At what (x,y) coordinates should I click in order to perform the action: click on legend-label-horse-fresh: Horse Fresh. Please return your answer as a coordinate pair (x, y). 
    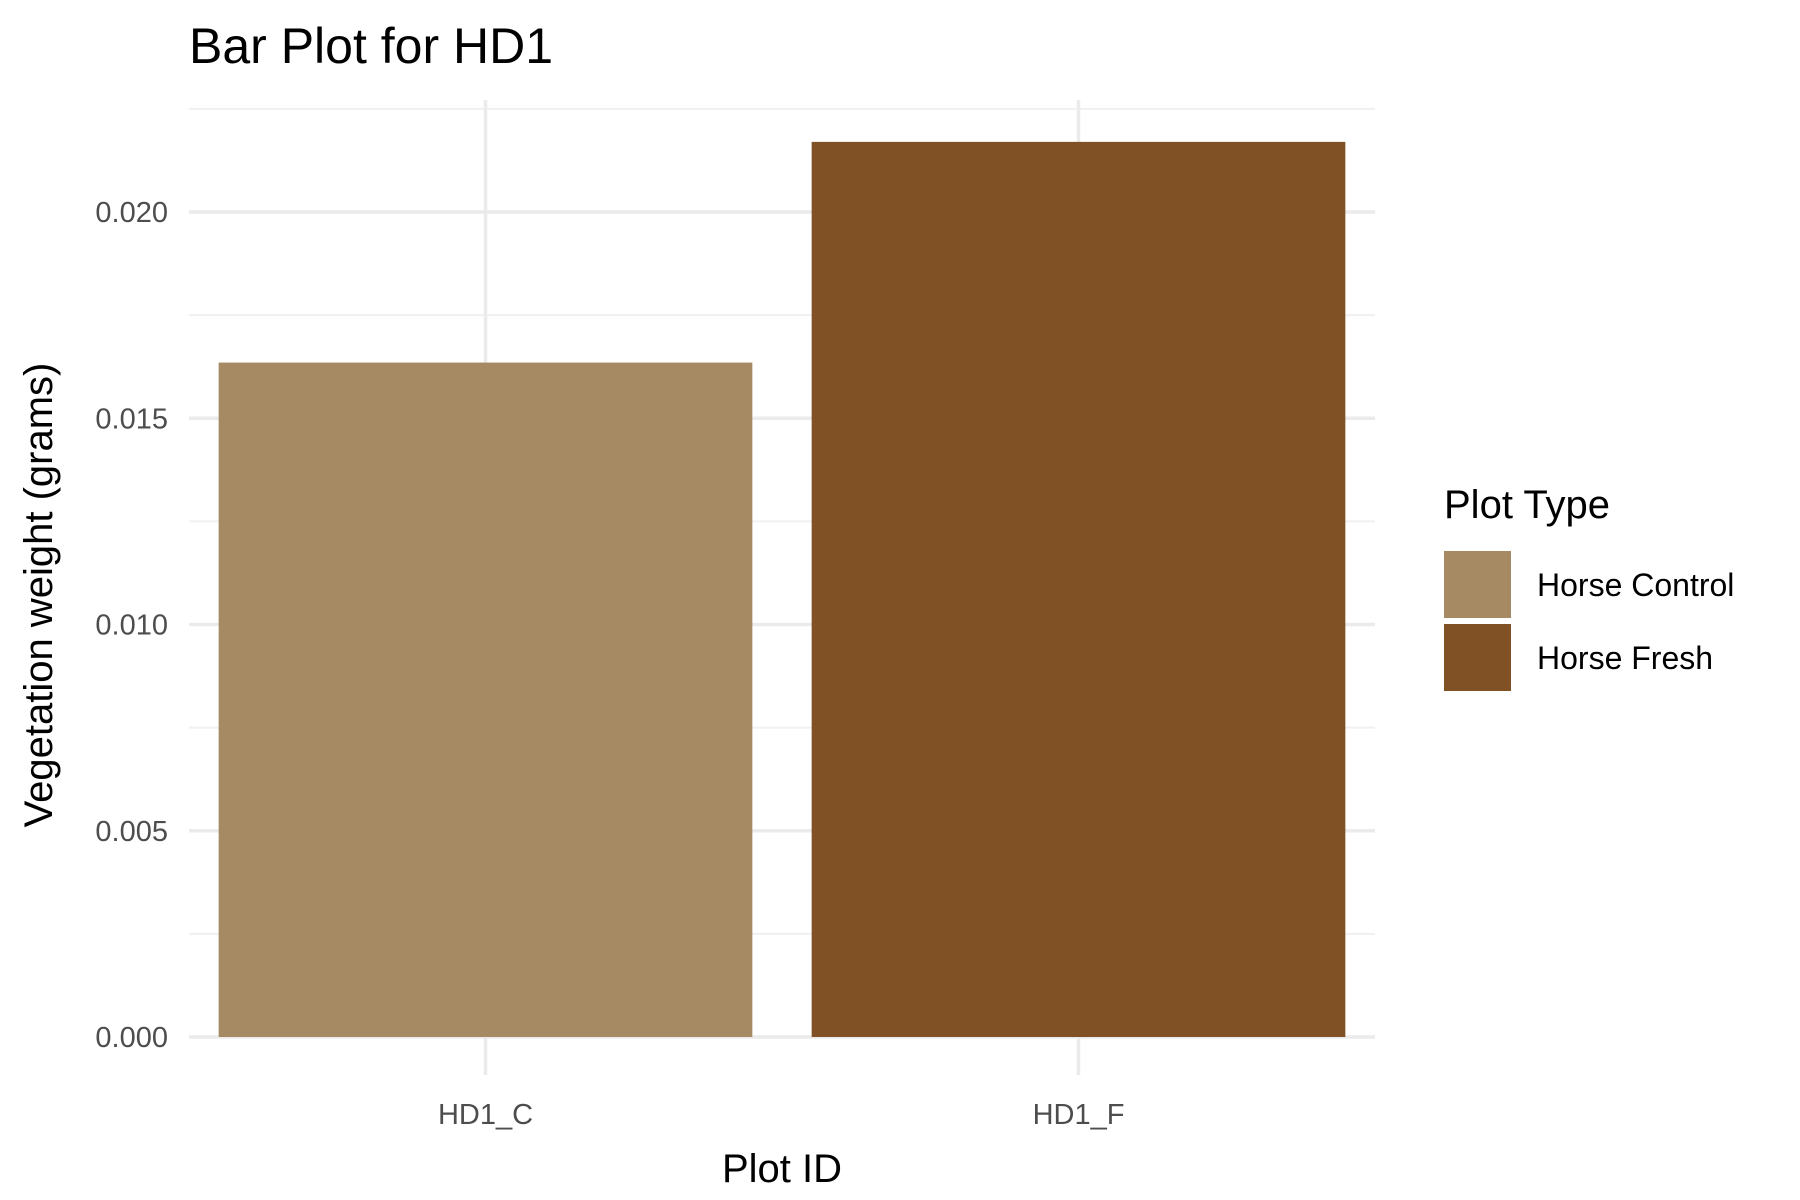
    Looking at the image, I should click on (1625, 658).